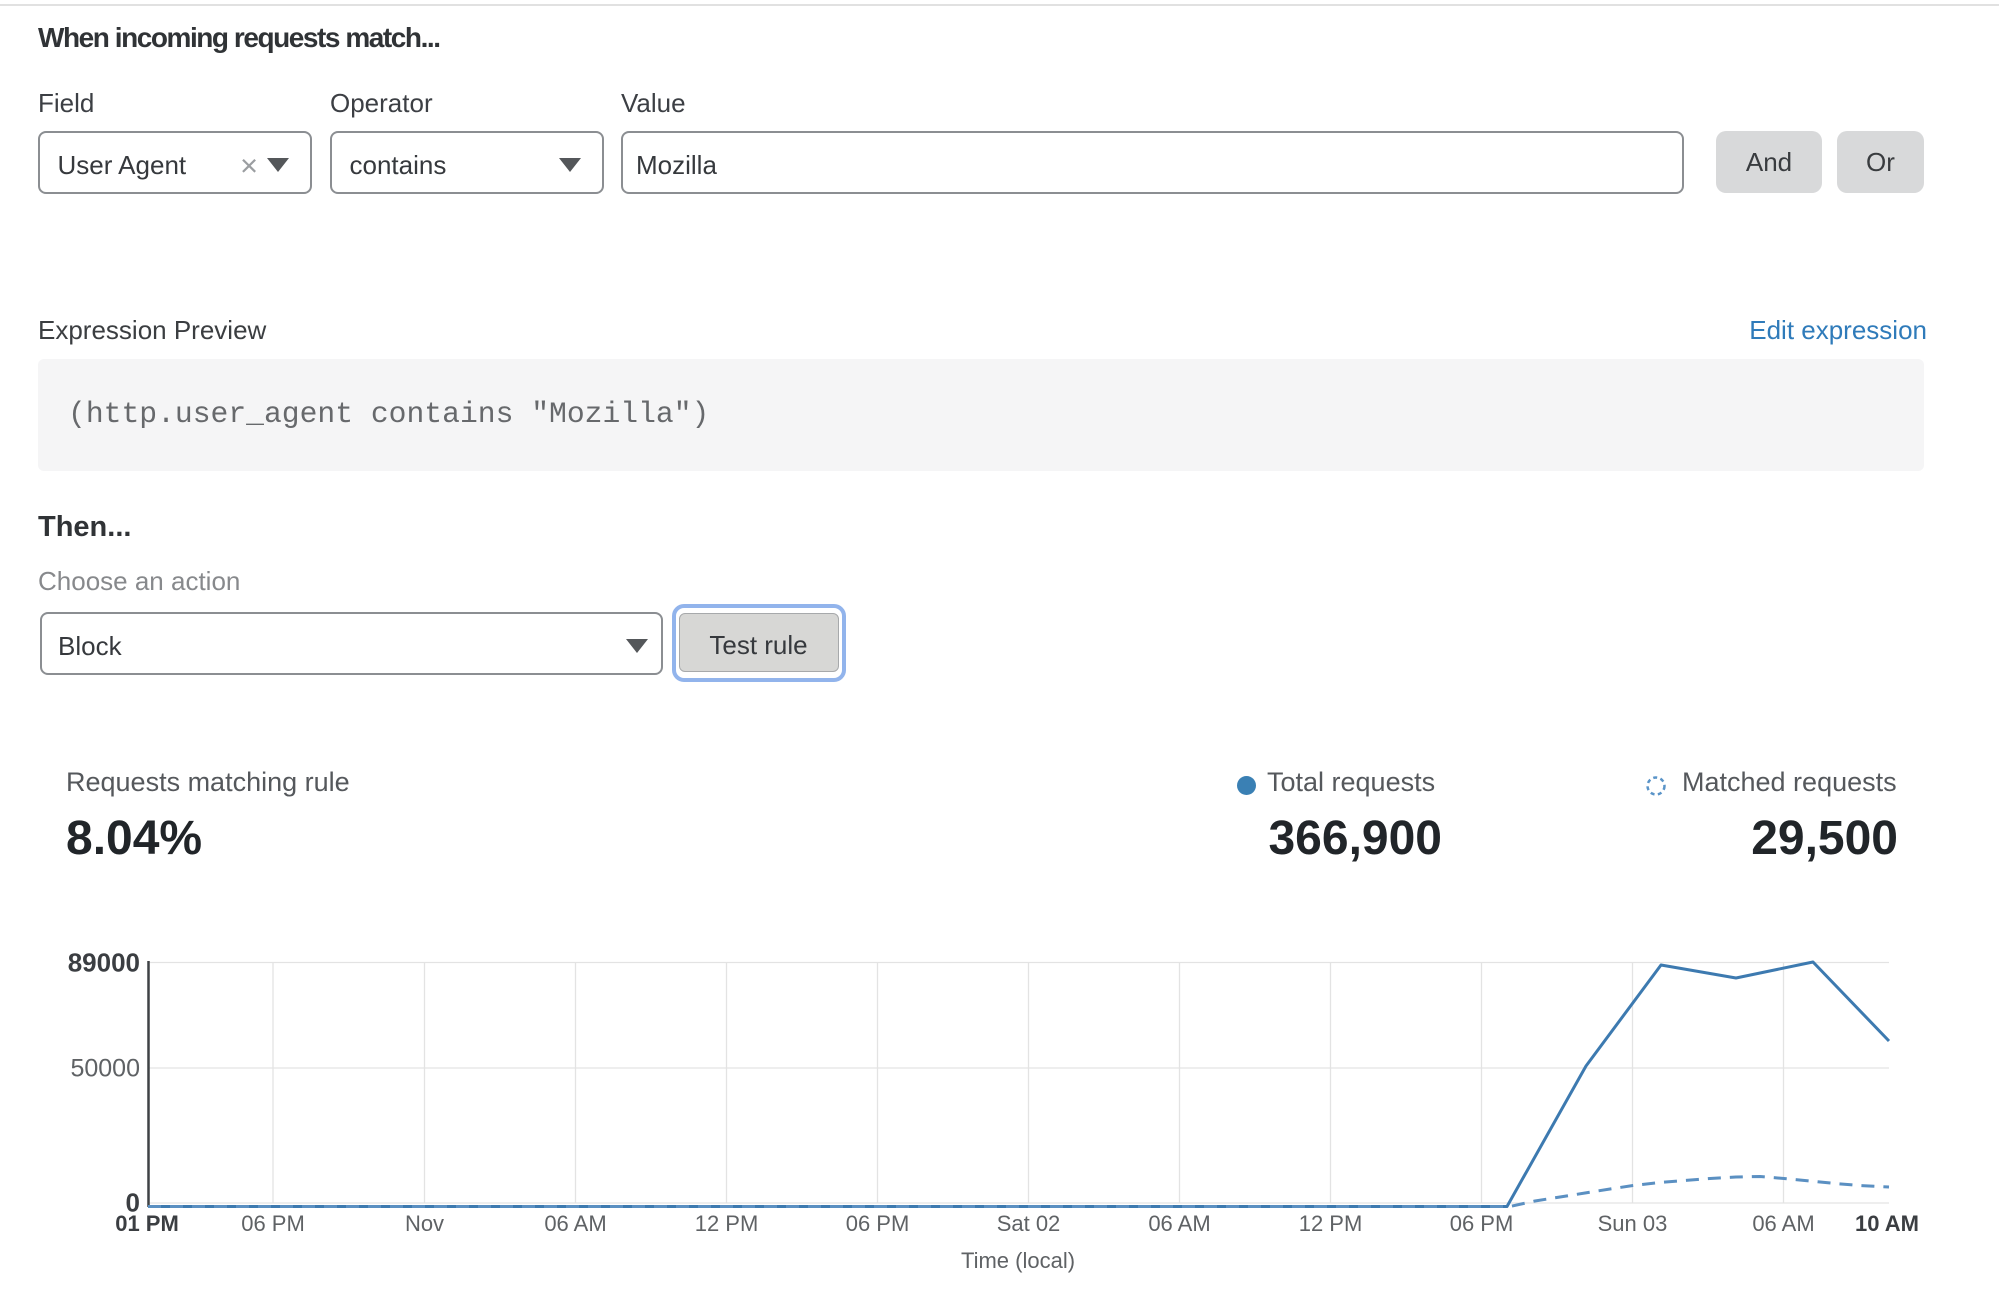 The image size is (1999, 1295). What do you see at coordinates (424, 1223) in the screenshot?
I see `svg-text: Nov` at bounding box center [424, 1223].